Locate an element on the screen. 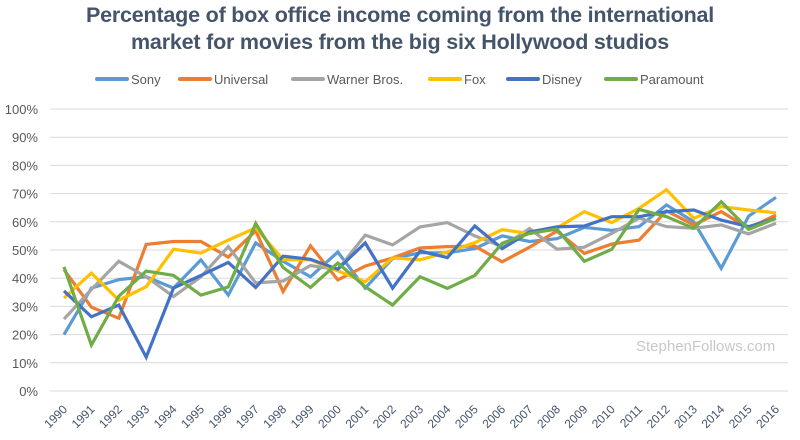 This screenshot has width=800, height=440. x-tick-label: 2012 is located at coordinates (658, 416).